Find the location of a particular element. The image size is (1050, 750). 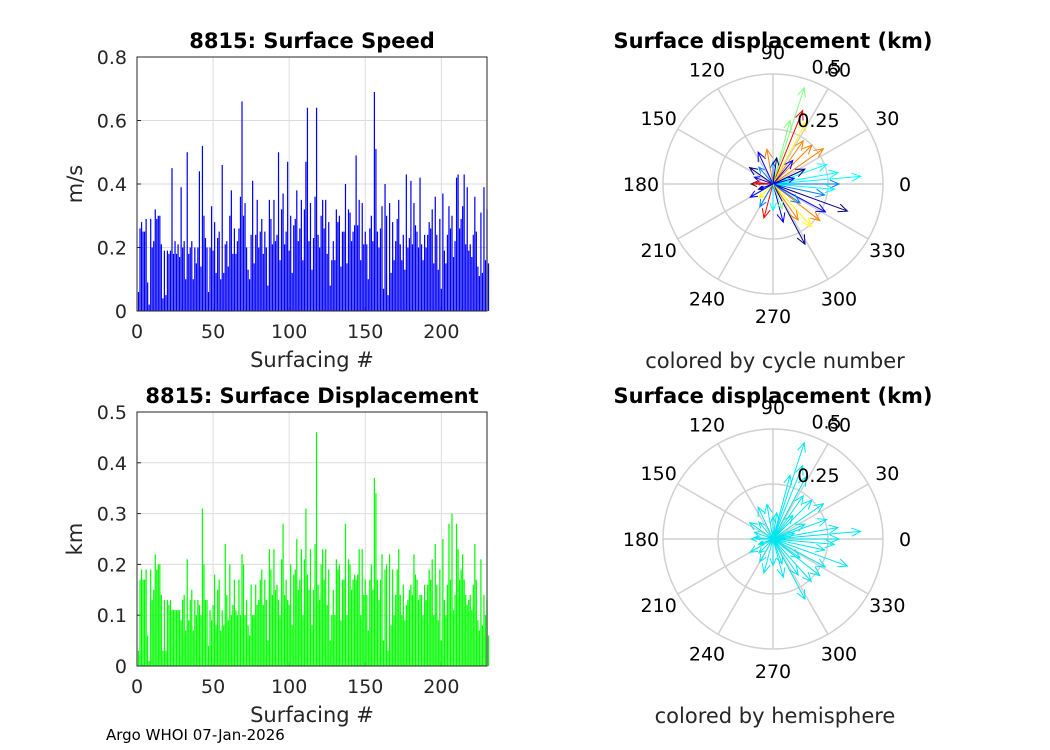

chart-subtitle: colored by cycle number is located at coordinates (775, 361).